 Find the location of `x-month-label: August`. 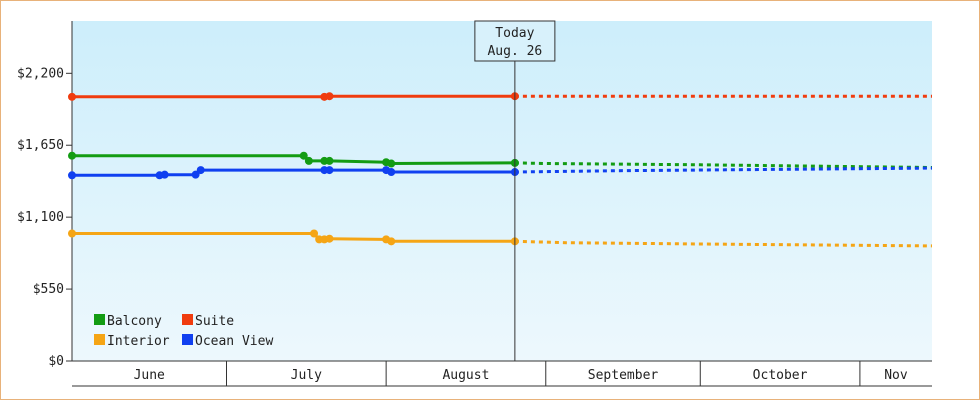

x-month-label: August is located at coordinates (465, 375).